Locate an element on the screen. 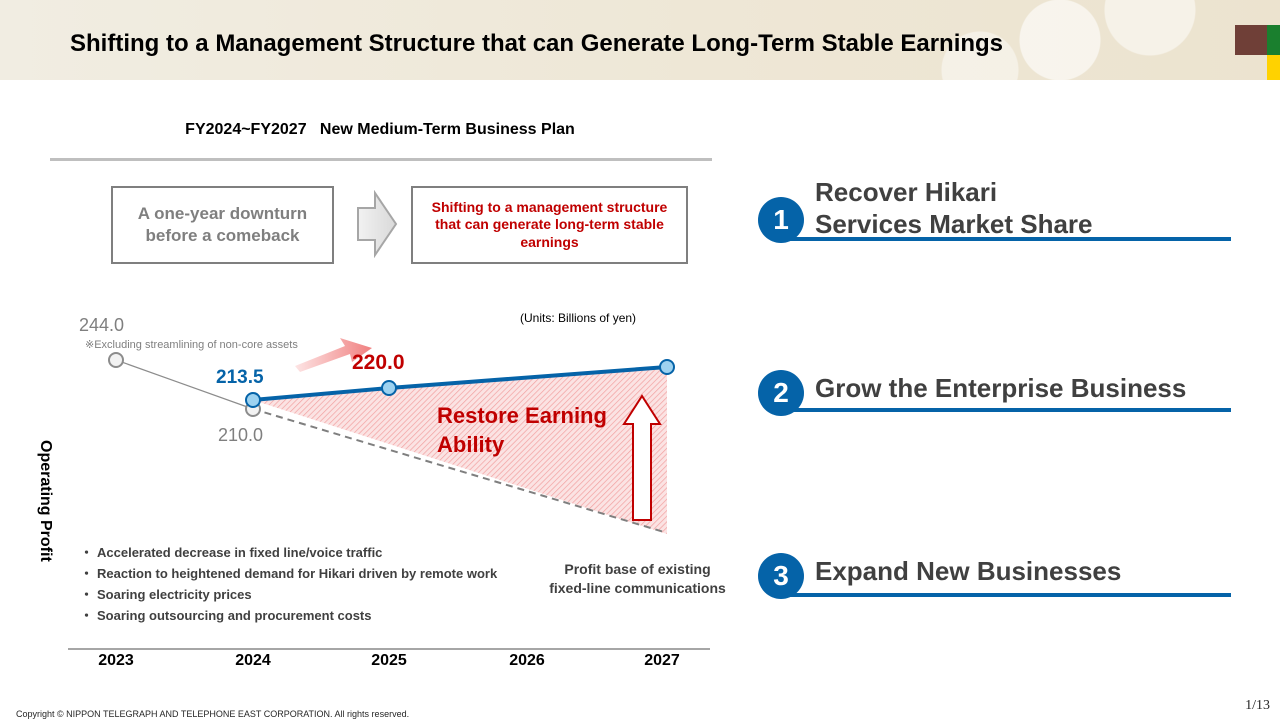 Image resolution: width=1280 pixels, height=720 pixels. plan-divider is located at coordinates (381, 159).